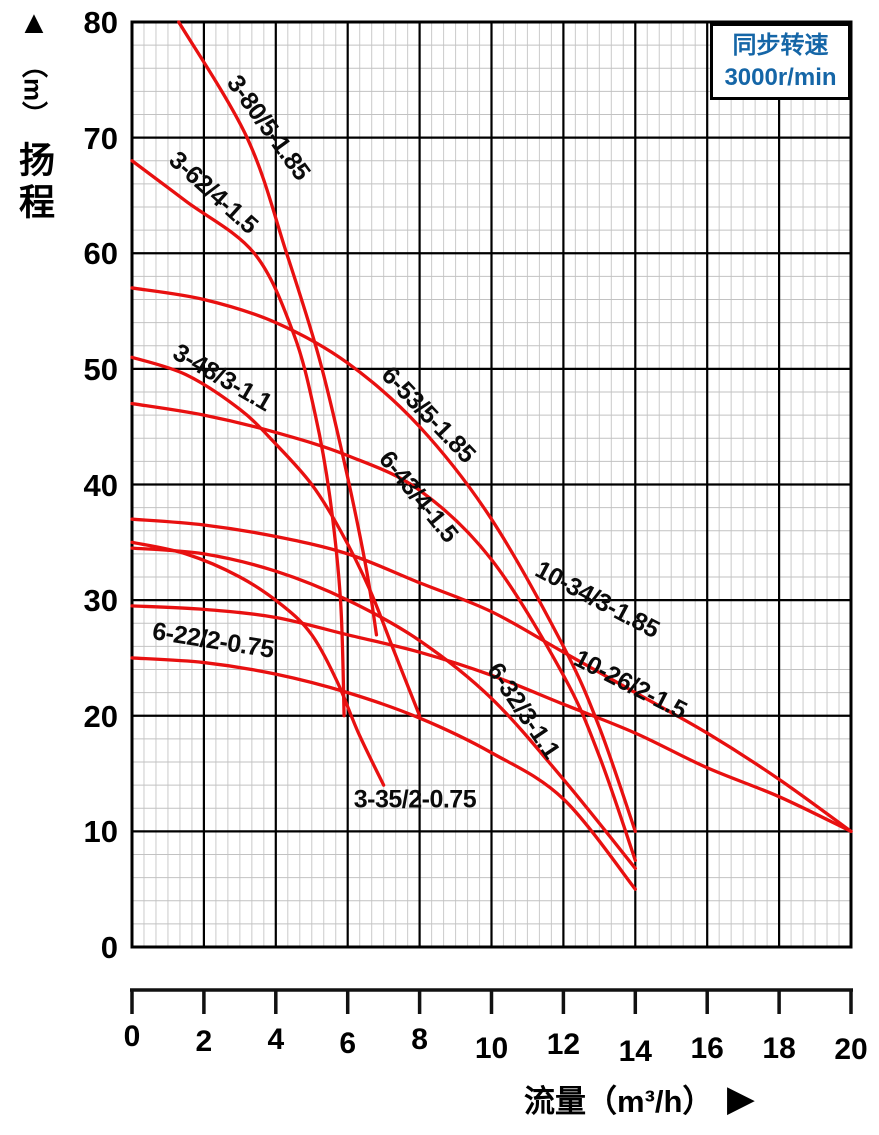 Image resolution: width=879 pixels, height=1135 pixels. What do you see at coordinates (34, 183) in the screenshot?
I see `y-axis-name: 扬程` at bounding box center [34, 183].